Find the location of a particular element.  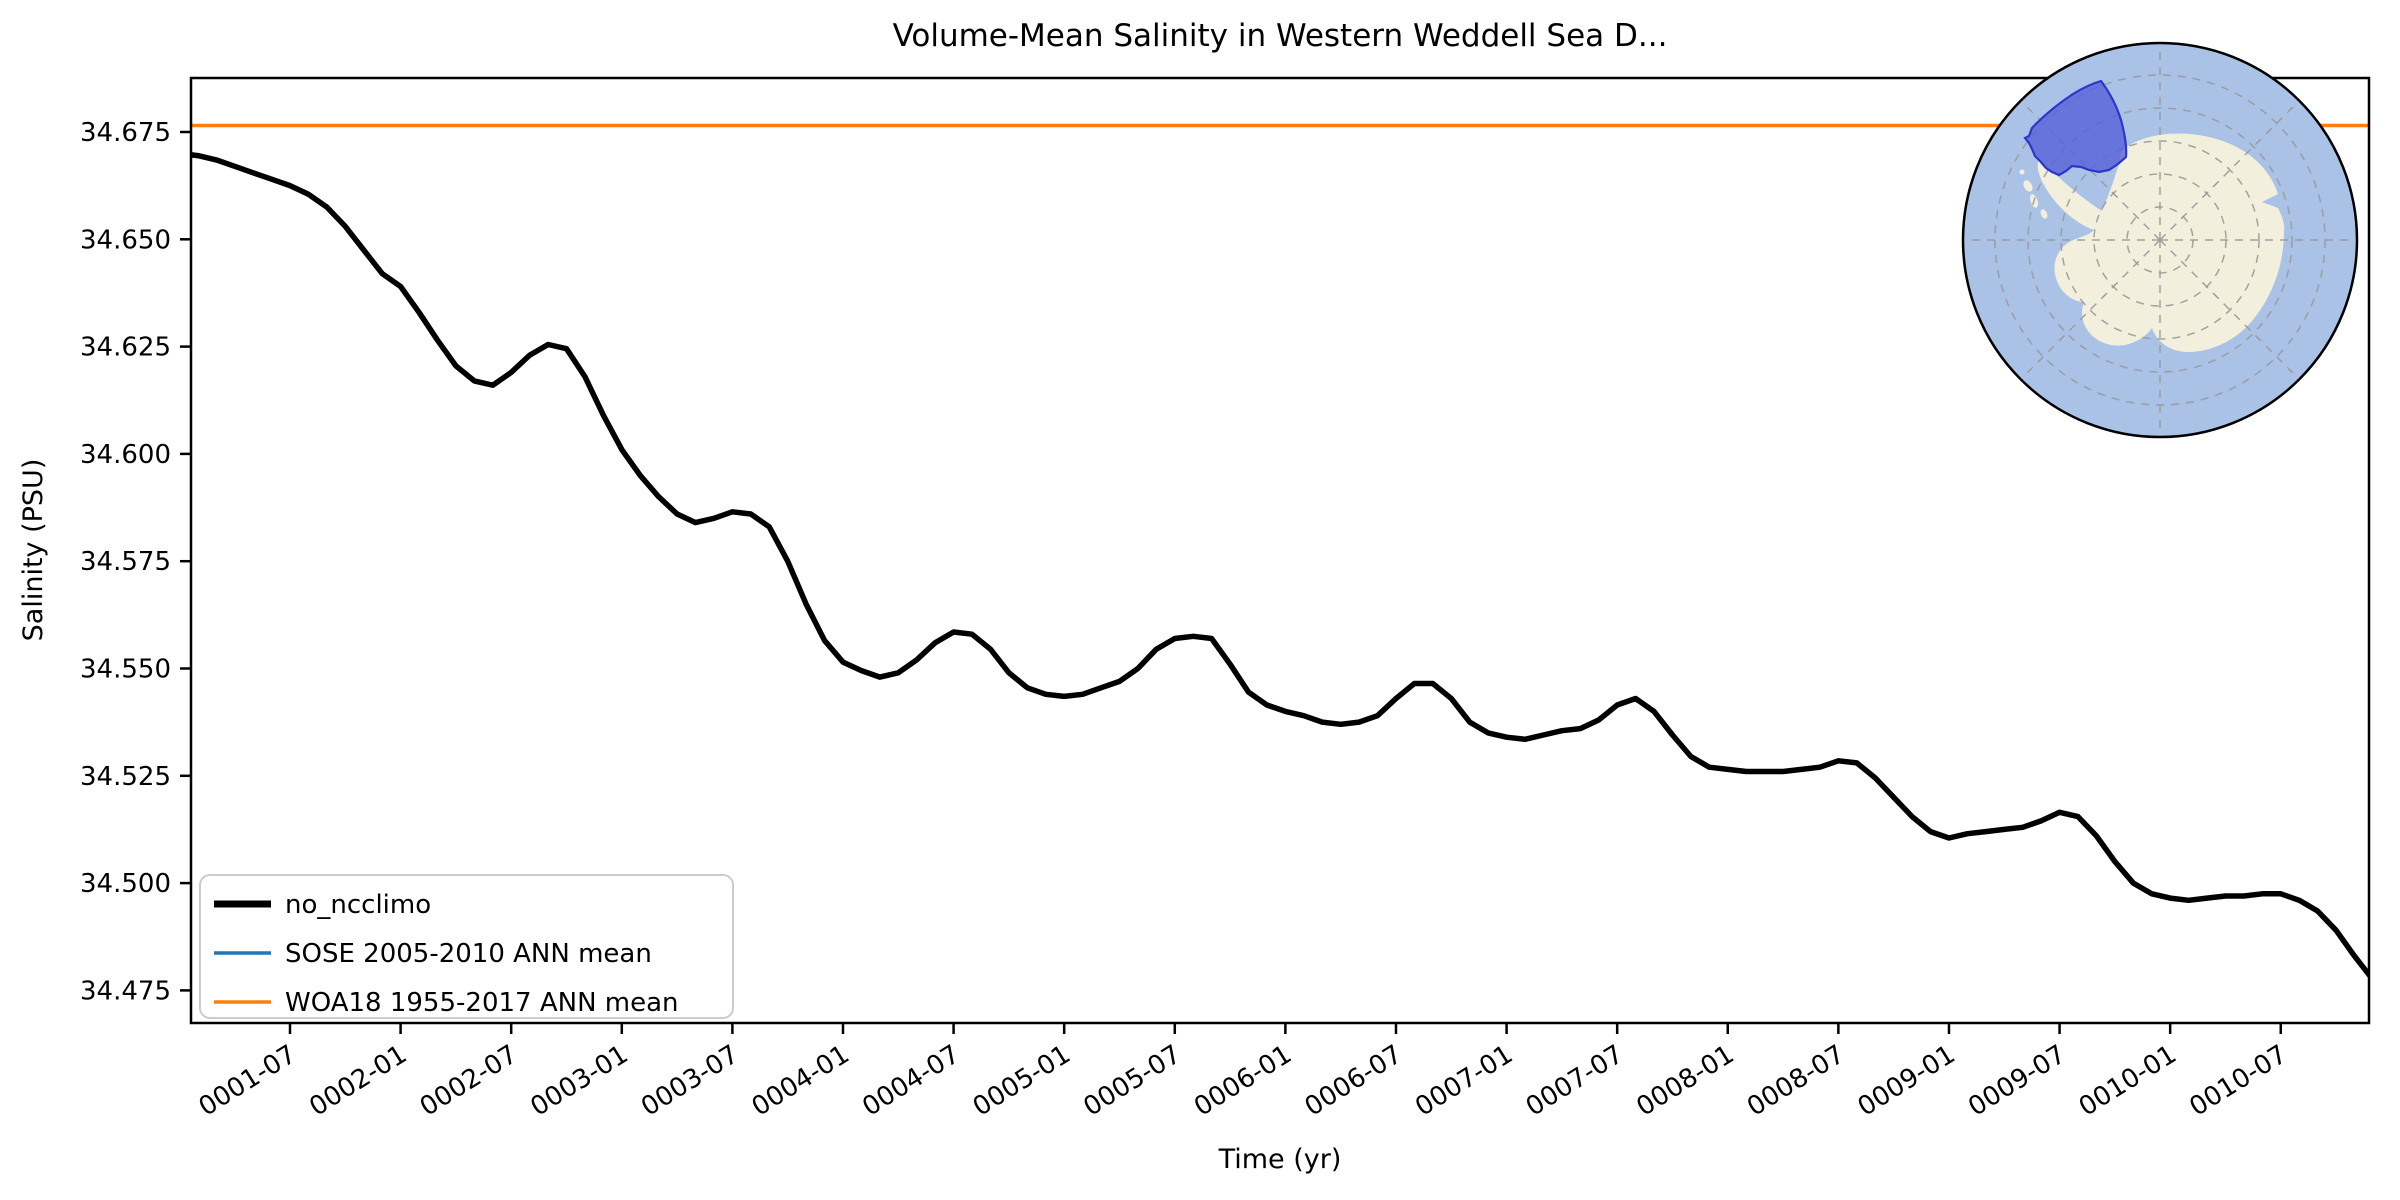

y-tick-label: 34.475 is located at coordinates (125, 991).